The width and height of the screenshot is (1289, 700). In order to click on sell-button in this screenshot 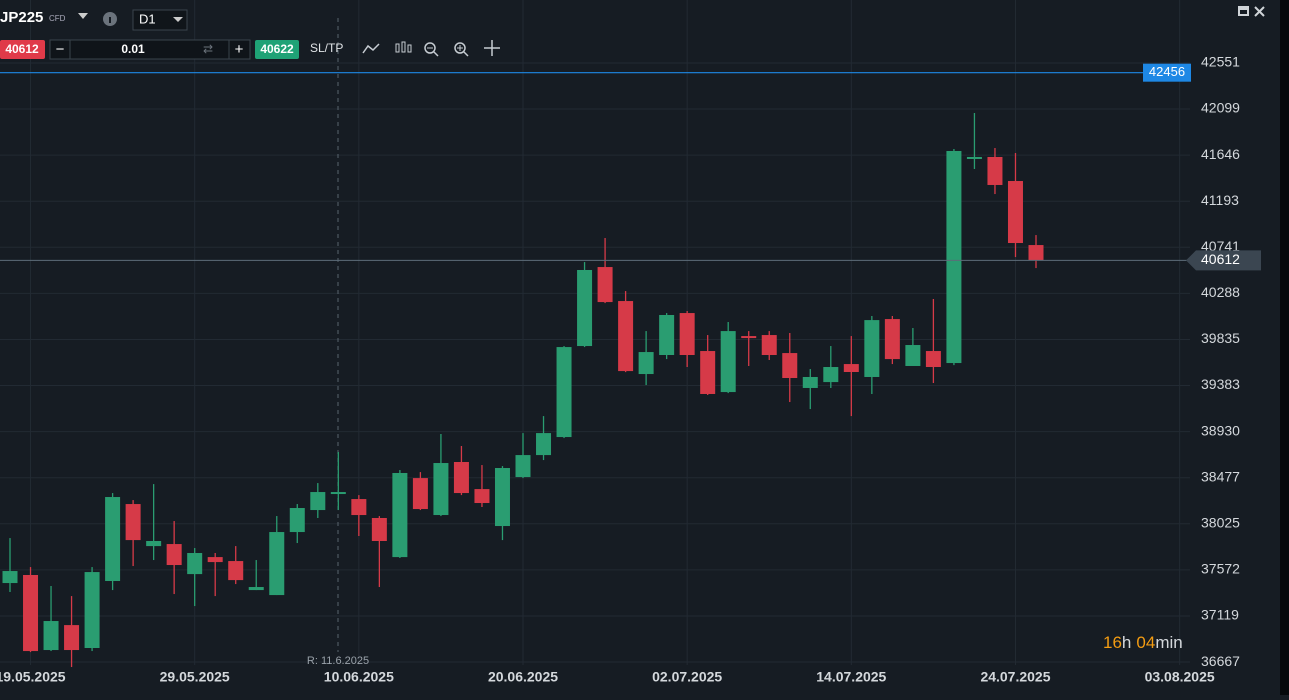, I will do `click(22, 49)`.